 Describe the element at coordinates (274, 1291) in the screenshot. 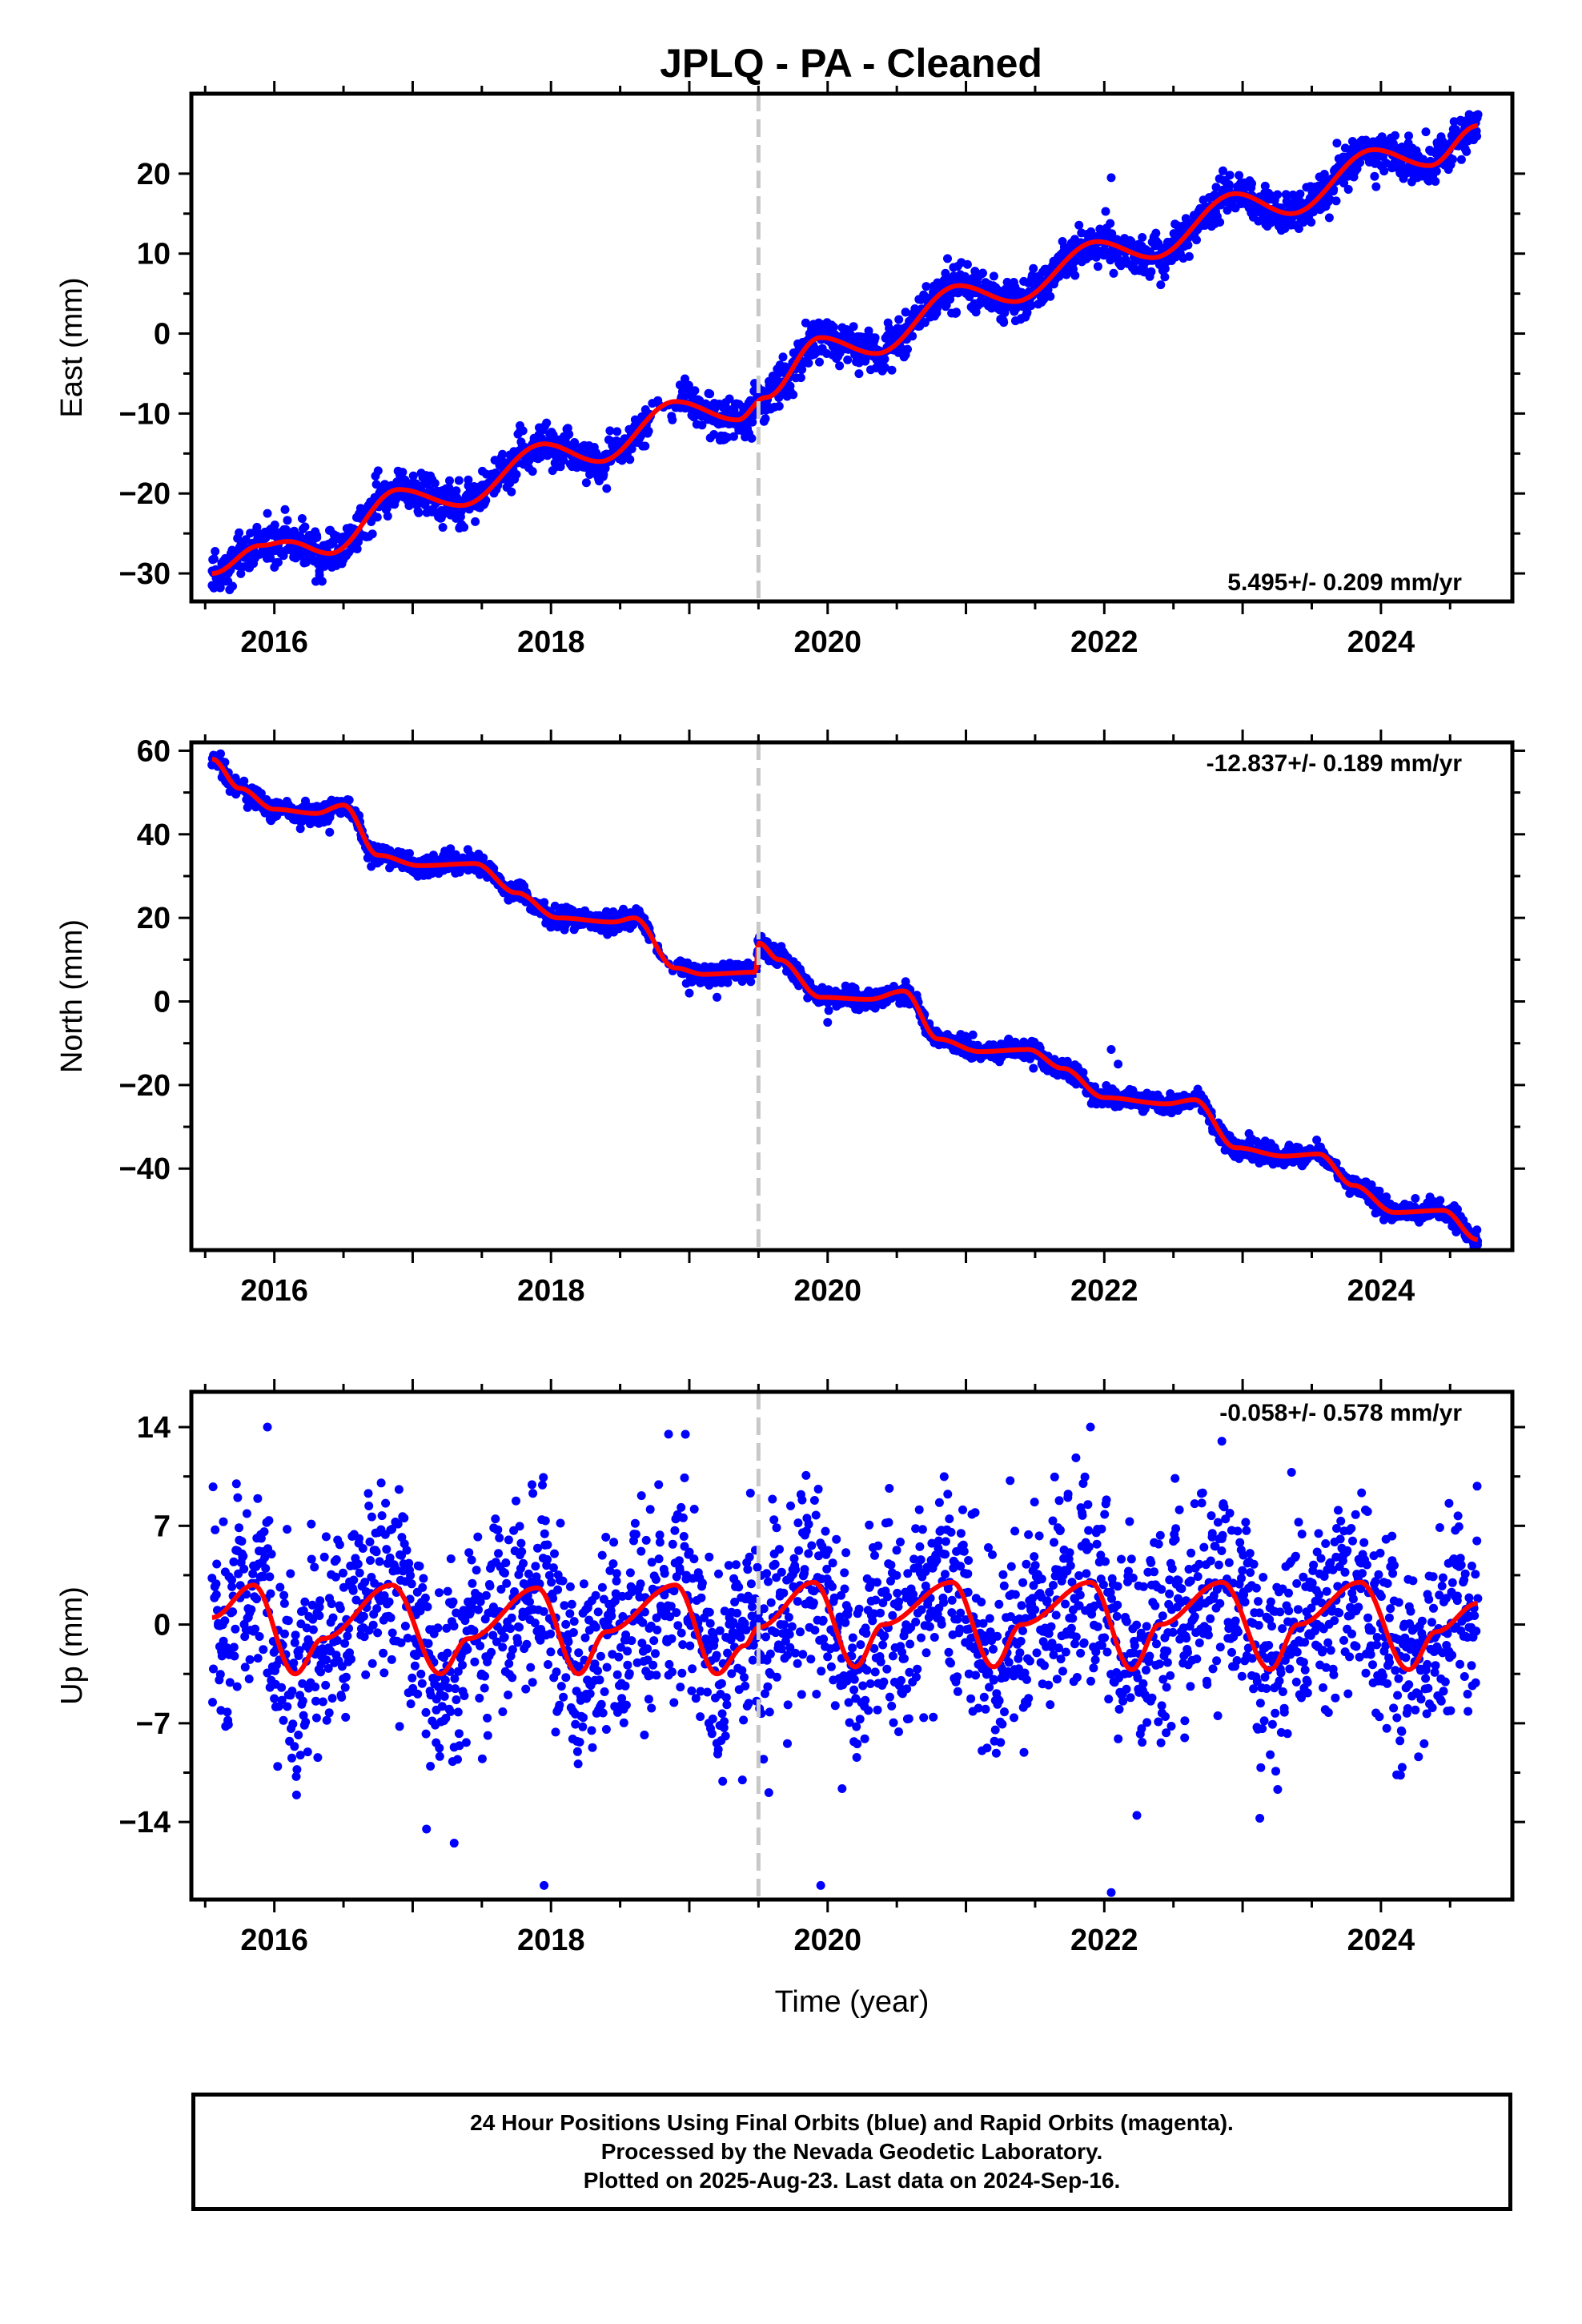

I see `x-tick-label: 2016` at that location.